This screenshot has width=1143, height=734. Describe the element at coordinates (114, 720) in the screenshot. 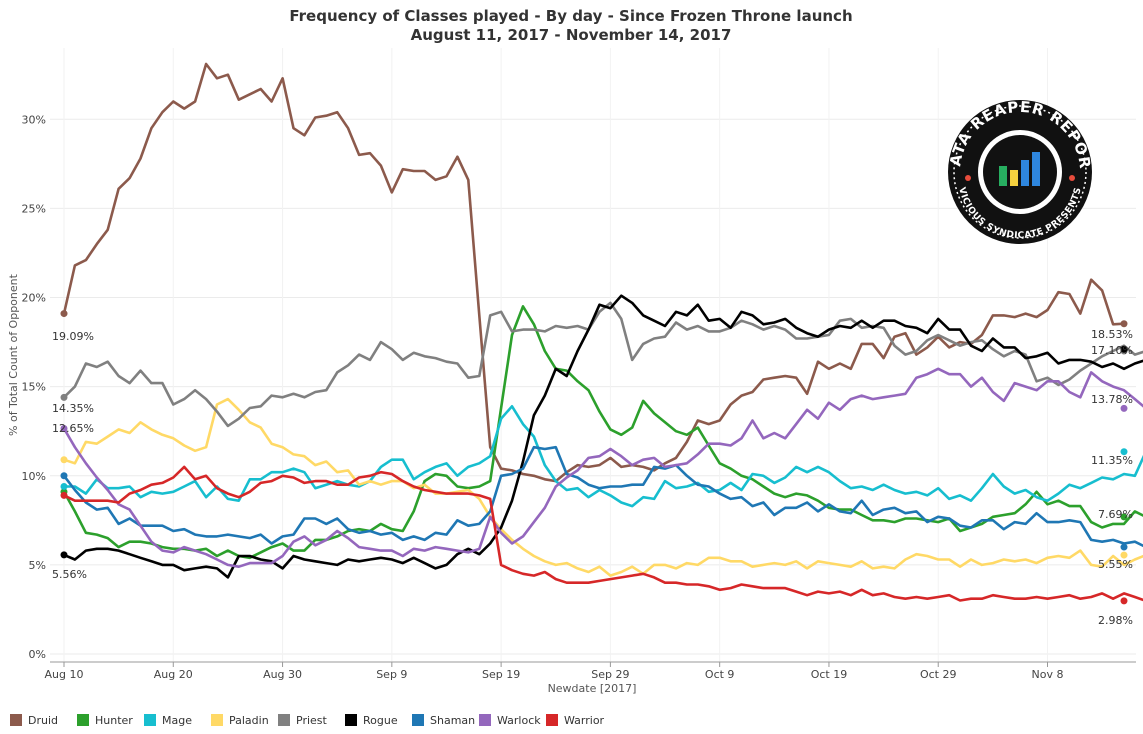

I see `legend-label-hunter: Hunter` at that location.